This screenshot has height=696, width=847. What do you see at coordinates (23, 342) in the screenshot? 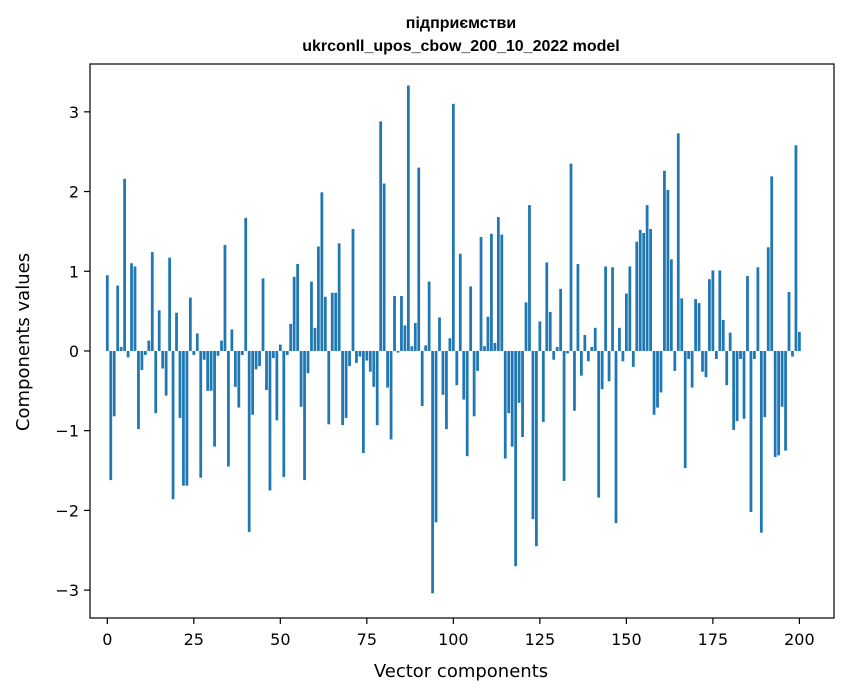
I see `y-axis-label: Components values` at bounding box center [23, 342].